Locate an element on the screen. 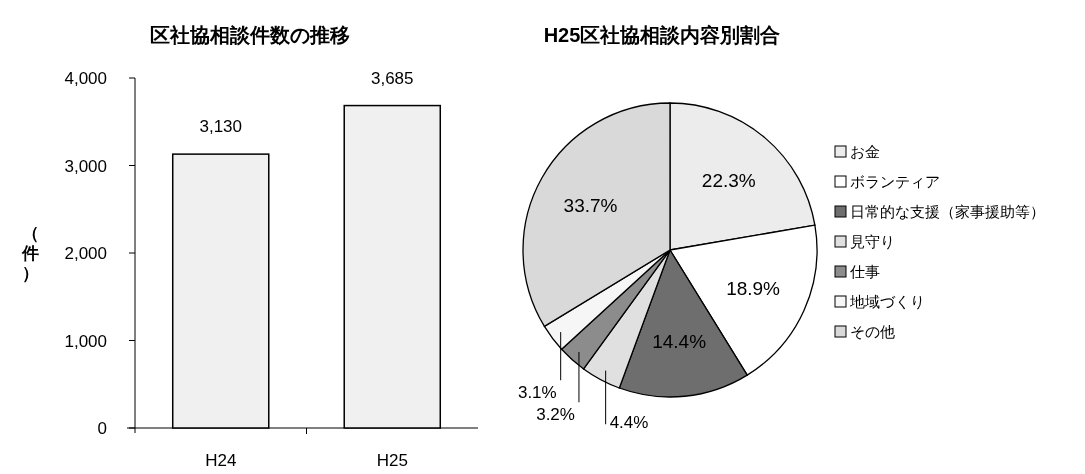  data-label: 33.7% is located at coordinates (590, 206).